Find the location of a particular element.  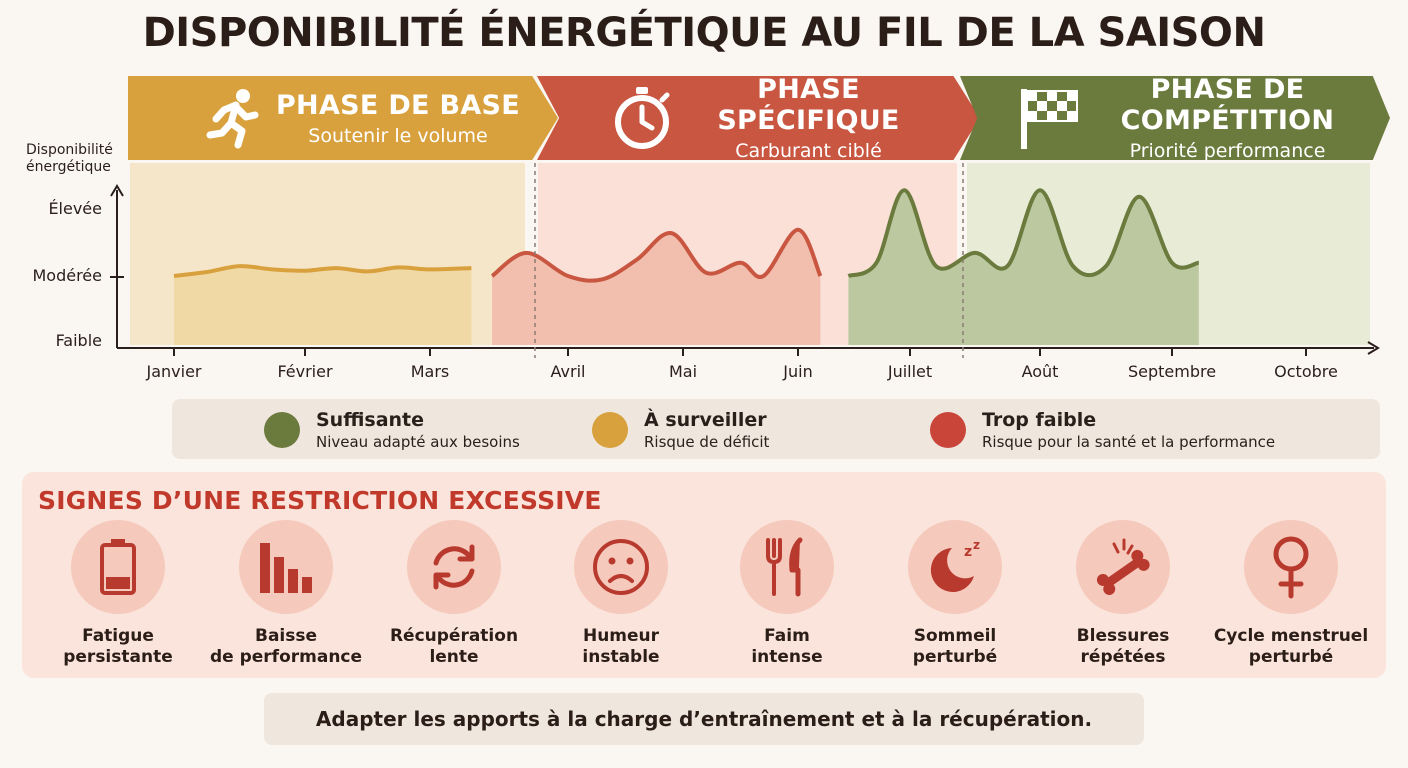

y-axis-title-line: énergétique is located at coordinates (68, 167).